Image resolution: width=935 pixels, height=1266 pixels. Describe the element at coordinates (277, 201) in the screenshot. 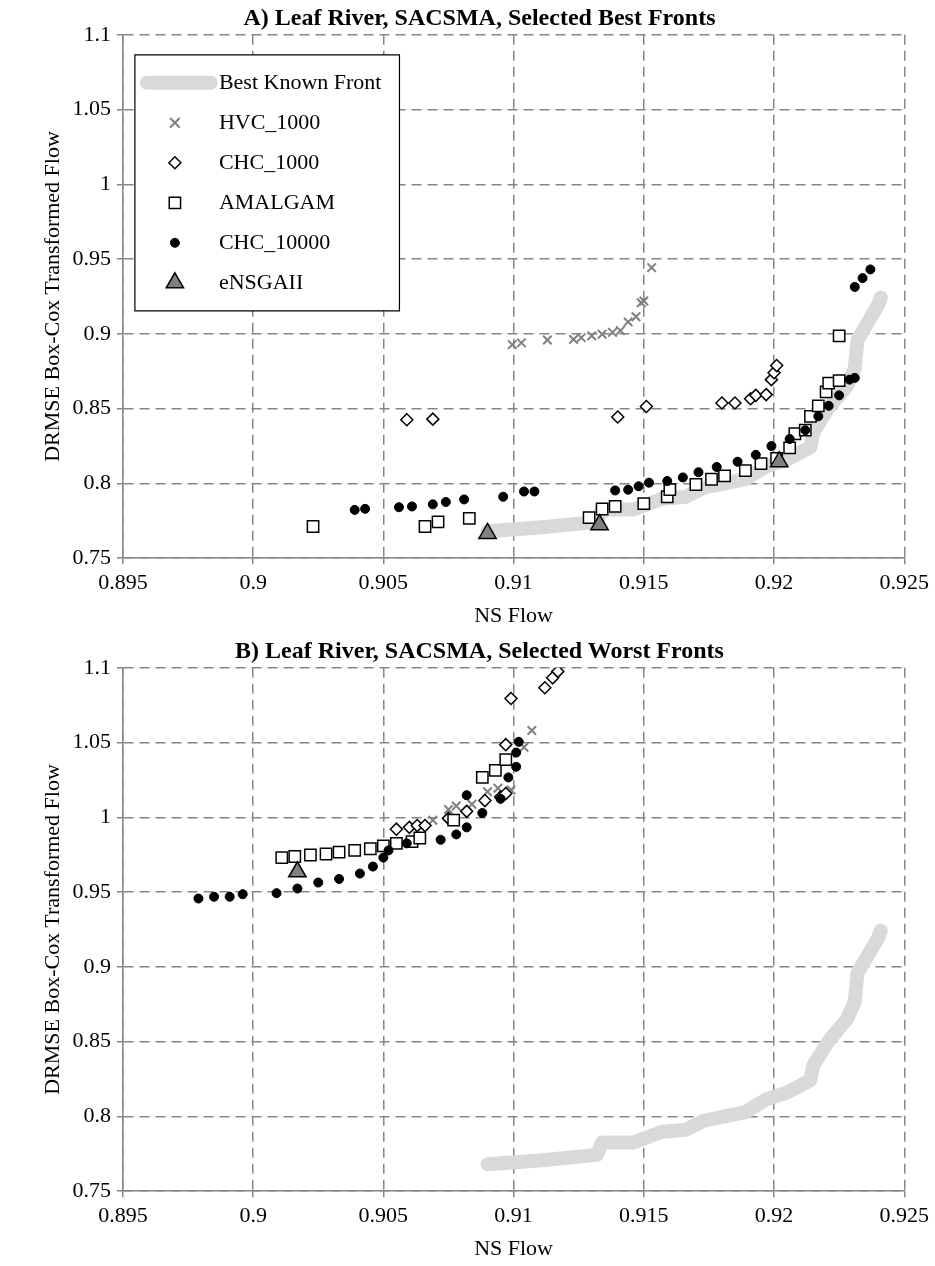

I see `legend-label: AMALGAM` at that location.